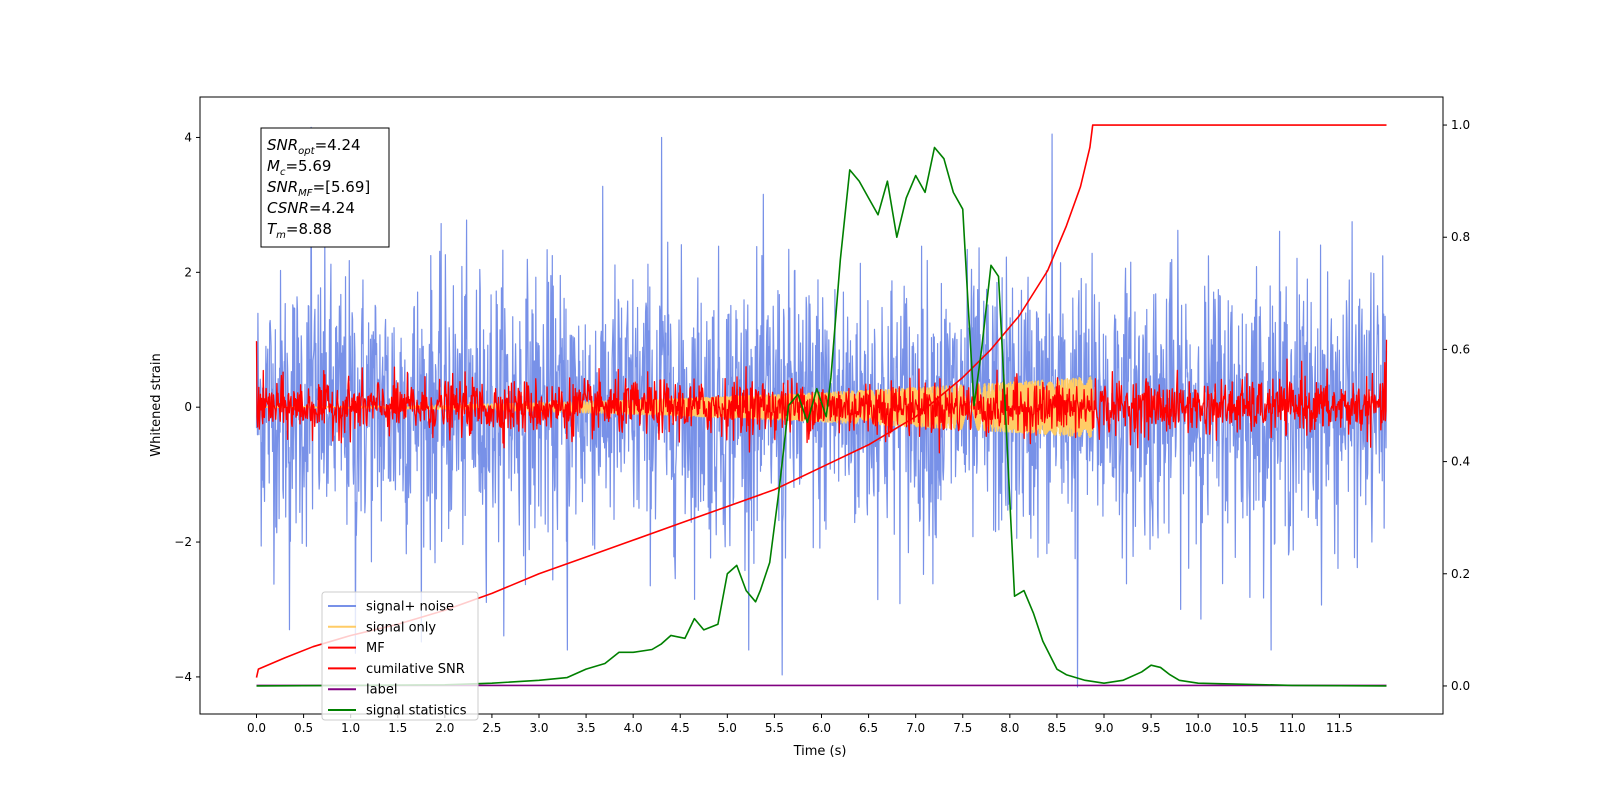 Image resolution: width=1600 pixels, height=800 pixels. What do you see at coordinates (183, 677) in the screenshot?
I see `y-tick-label: −4` at bounding box center [183, 677].